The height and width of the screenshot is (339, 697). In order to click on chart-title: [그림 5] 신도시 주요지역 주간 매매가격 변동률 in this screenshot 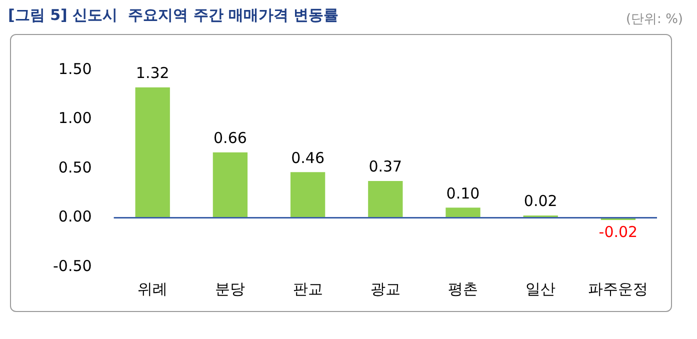, I will do `click(173, 15)`.